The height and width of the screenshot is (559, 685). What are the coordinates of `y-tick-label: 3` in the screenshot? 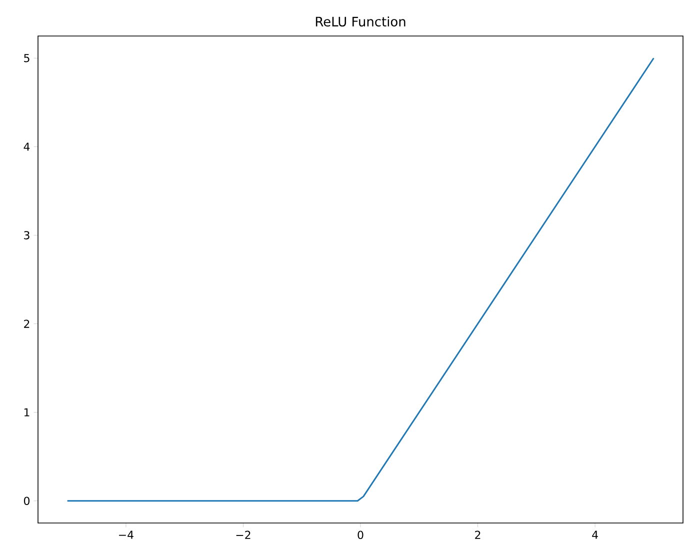 It's located at (27, 235).